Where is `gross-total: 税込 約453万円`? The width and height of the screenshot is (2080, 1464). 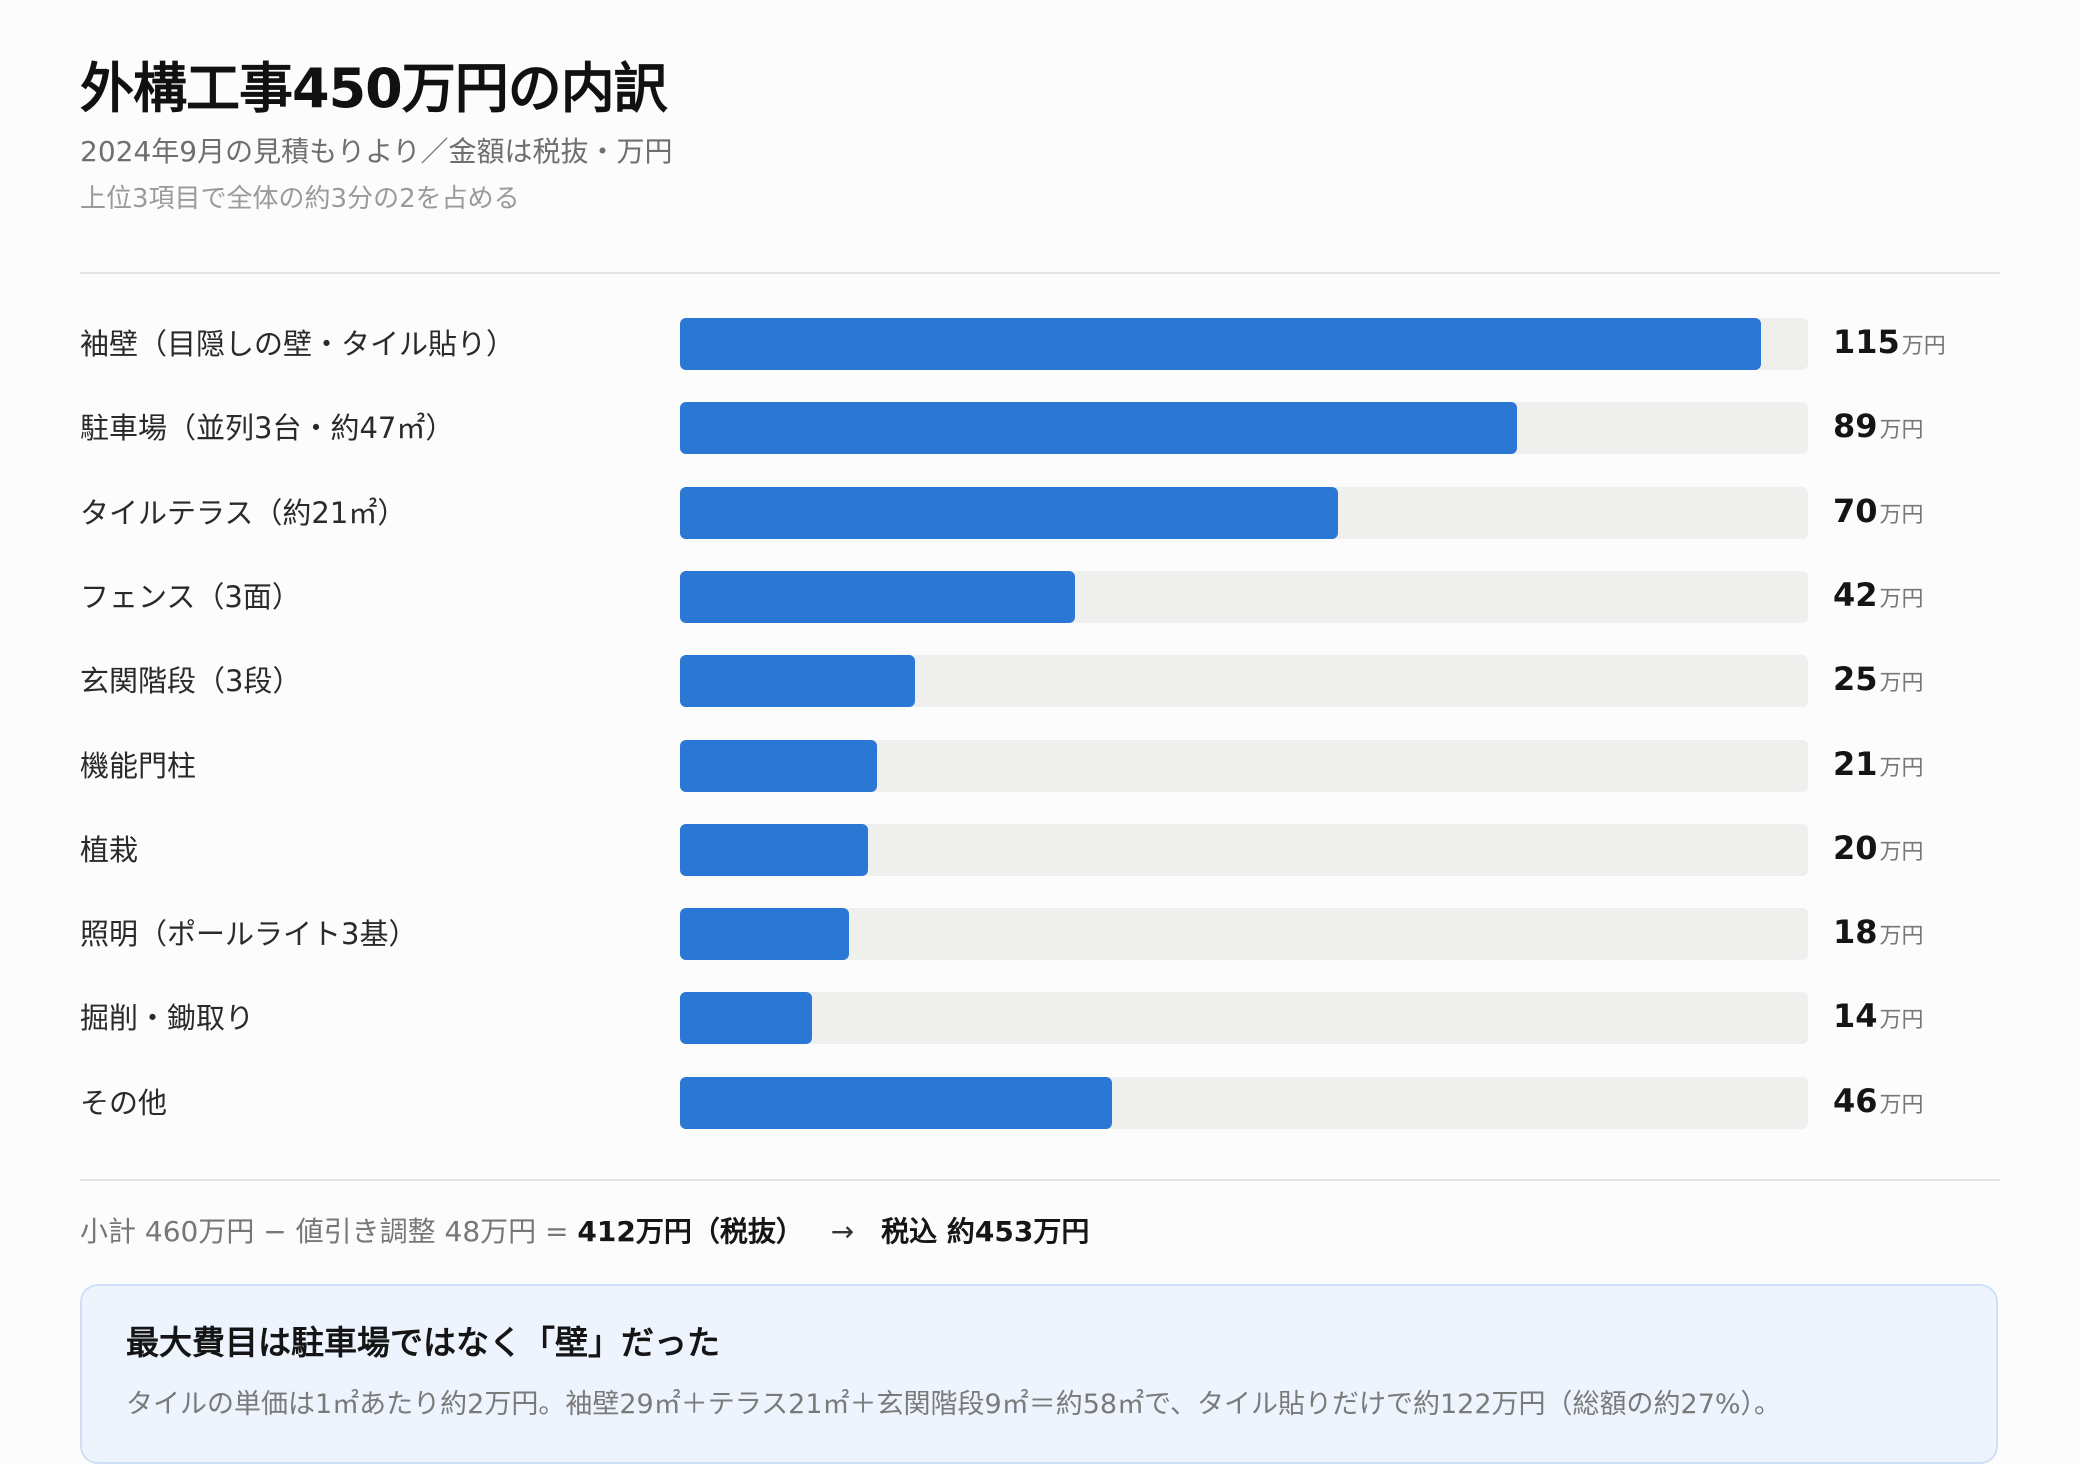
gross-total: 税込 約453万円 is located at coordinates (985, 1231).